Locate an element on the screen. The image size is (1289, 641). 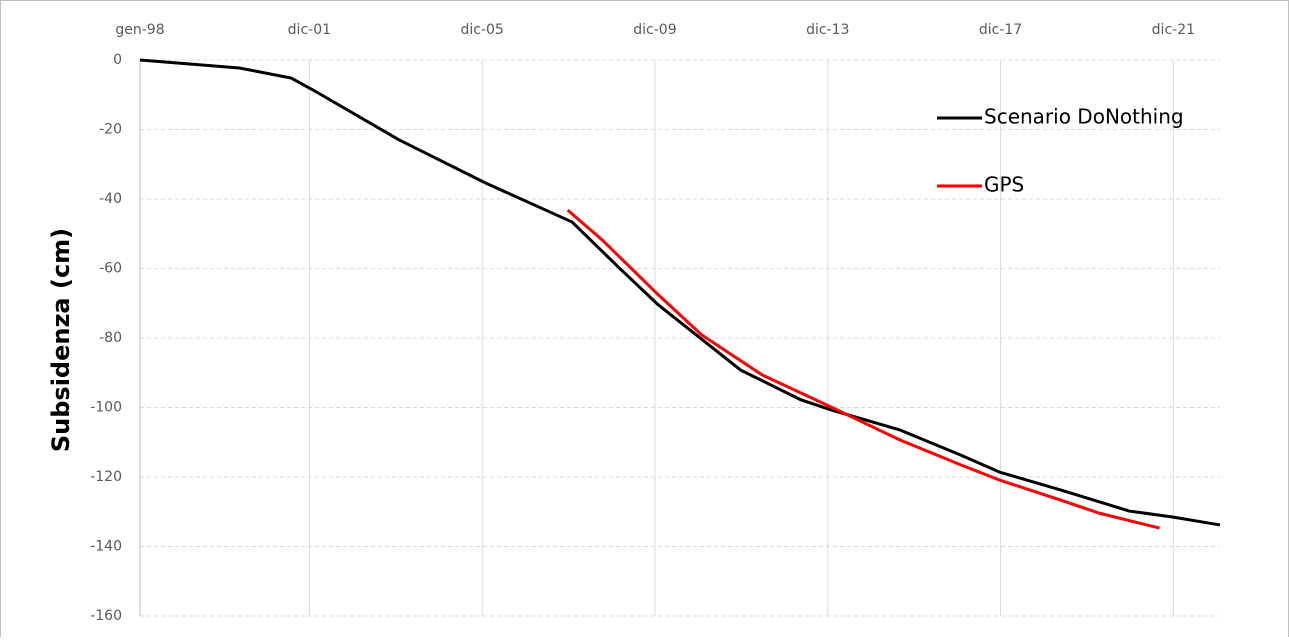
y-tick-label: -100 is located at coordinates (106, 408).